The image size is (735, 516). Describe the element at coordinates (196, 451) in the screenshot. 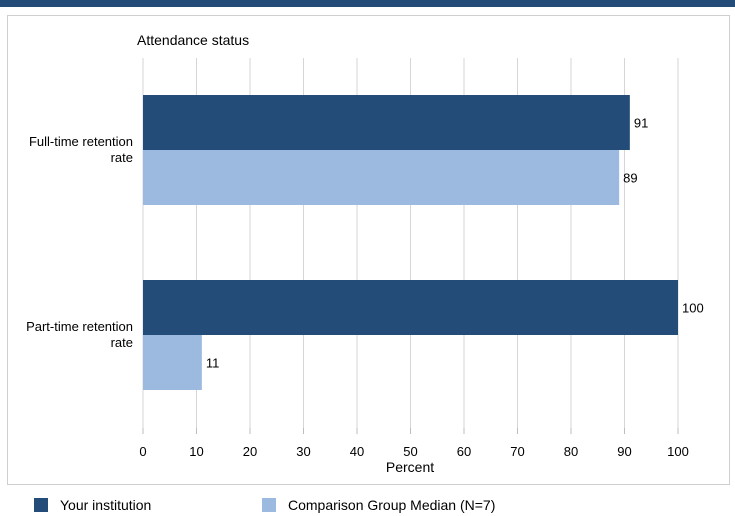

I see `x-tick-label-10: 10` at that location.